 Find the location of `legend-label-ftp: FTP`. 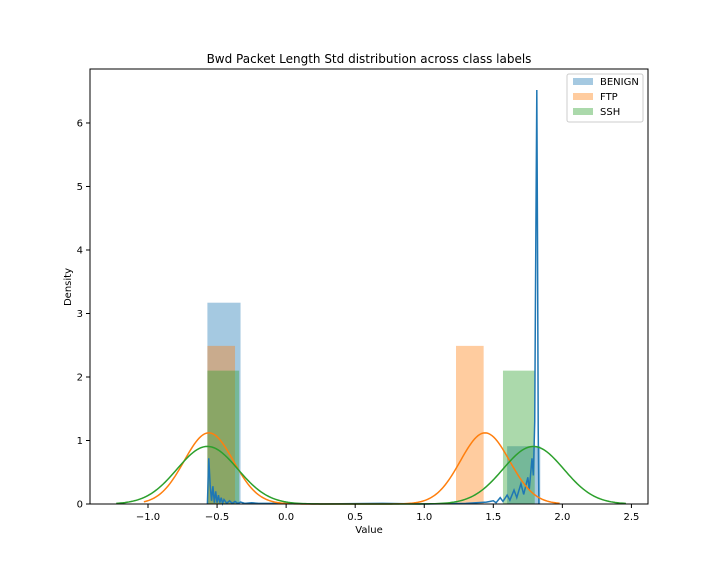

legend-label-ftp: FTP is located at coordinates (609, 97).